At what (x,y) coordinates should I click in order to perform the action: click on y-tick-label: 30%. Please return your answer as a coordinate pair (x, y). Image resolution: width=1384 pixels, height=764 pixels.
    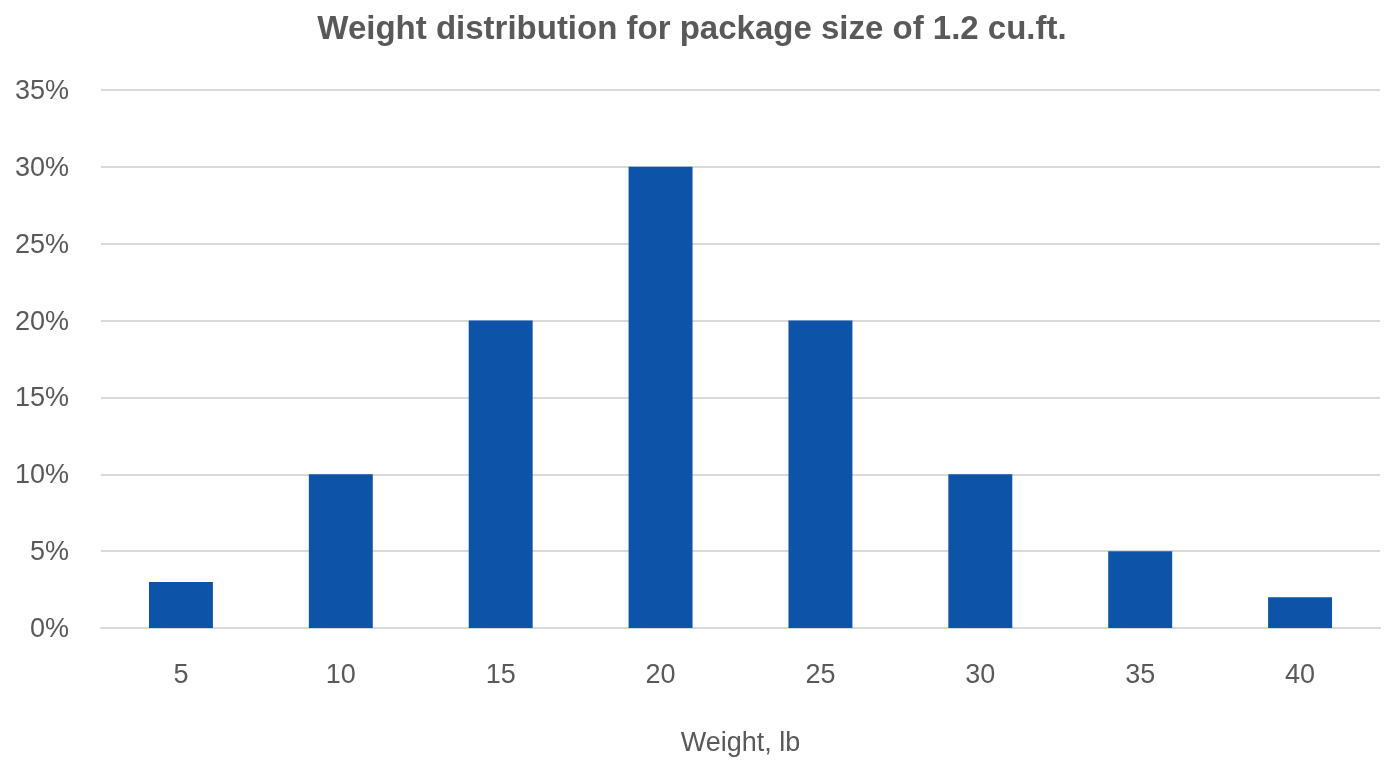
    Looking at the image, I should click on (41, 166).